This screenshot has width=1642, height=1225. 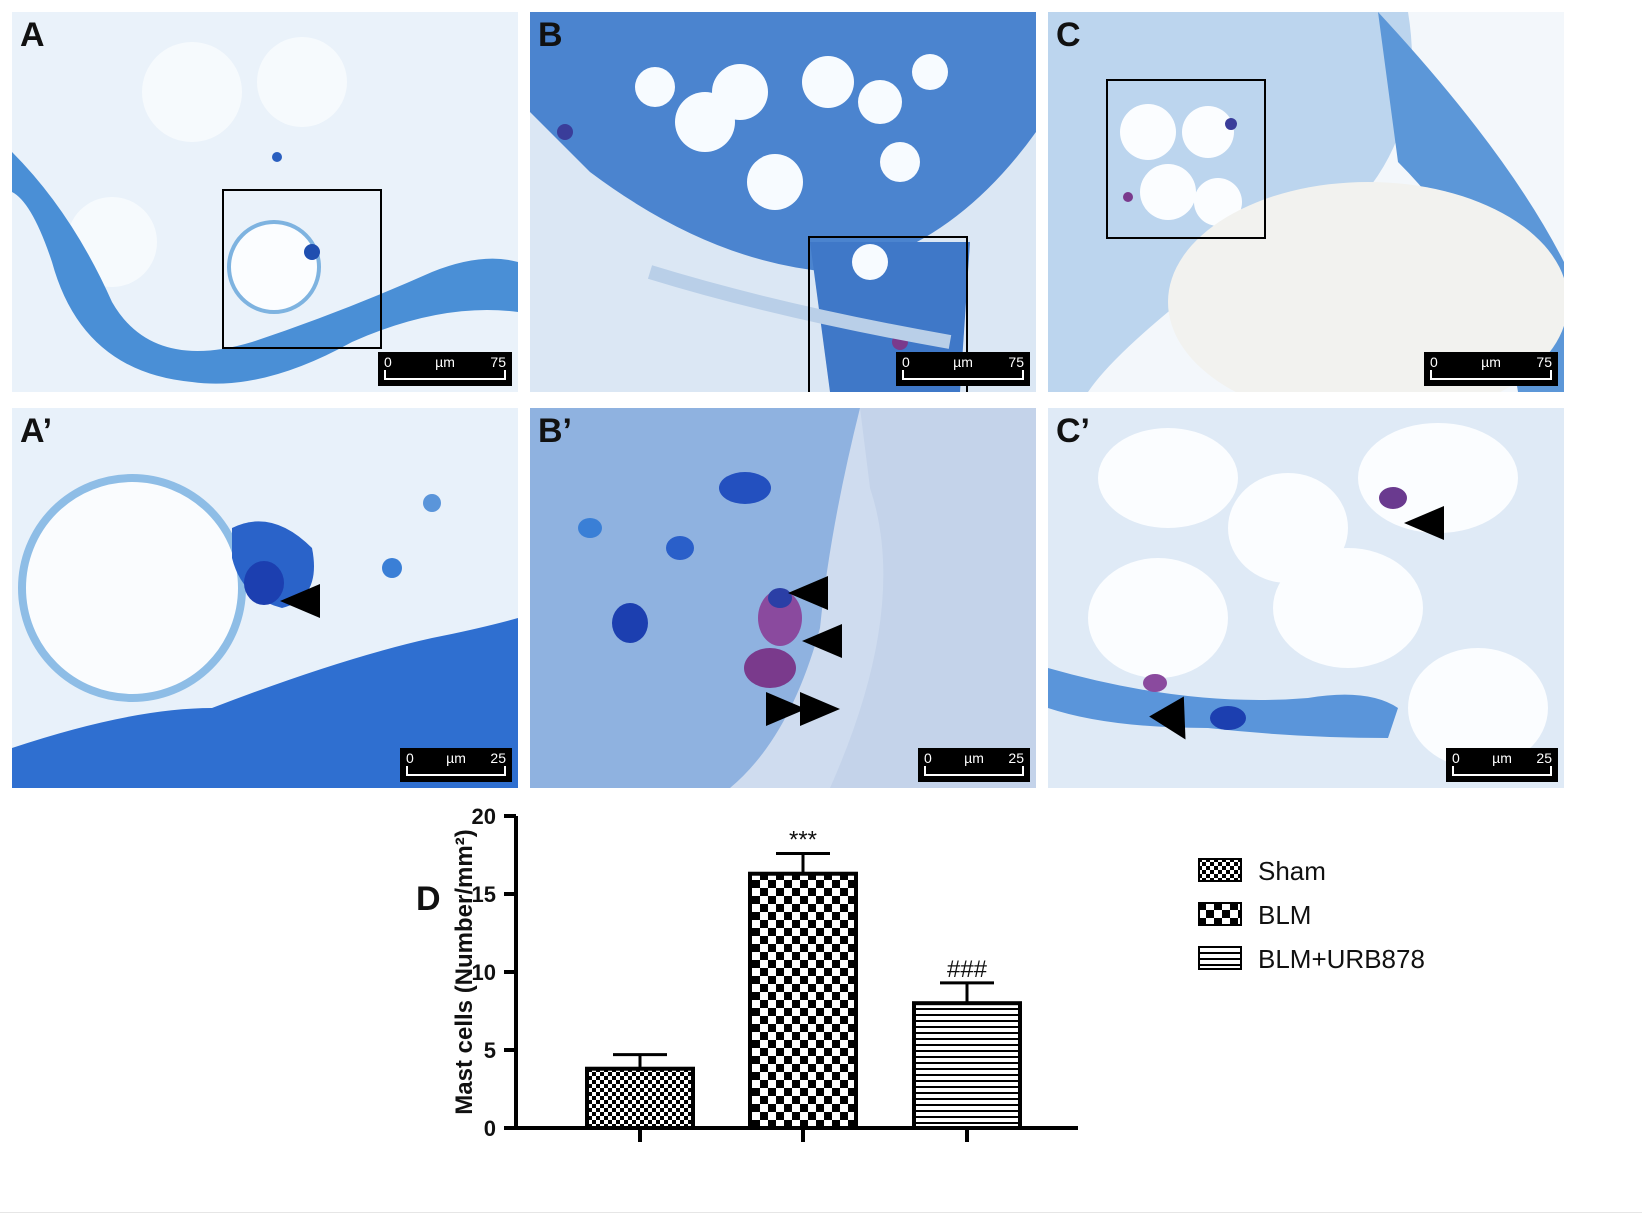 What do you see at coordinates (36, 431) in the screenshot?
I see `panel-a-prime-label: A’` at bounding box center [36, 431].